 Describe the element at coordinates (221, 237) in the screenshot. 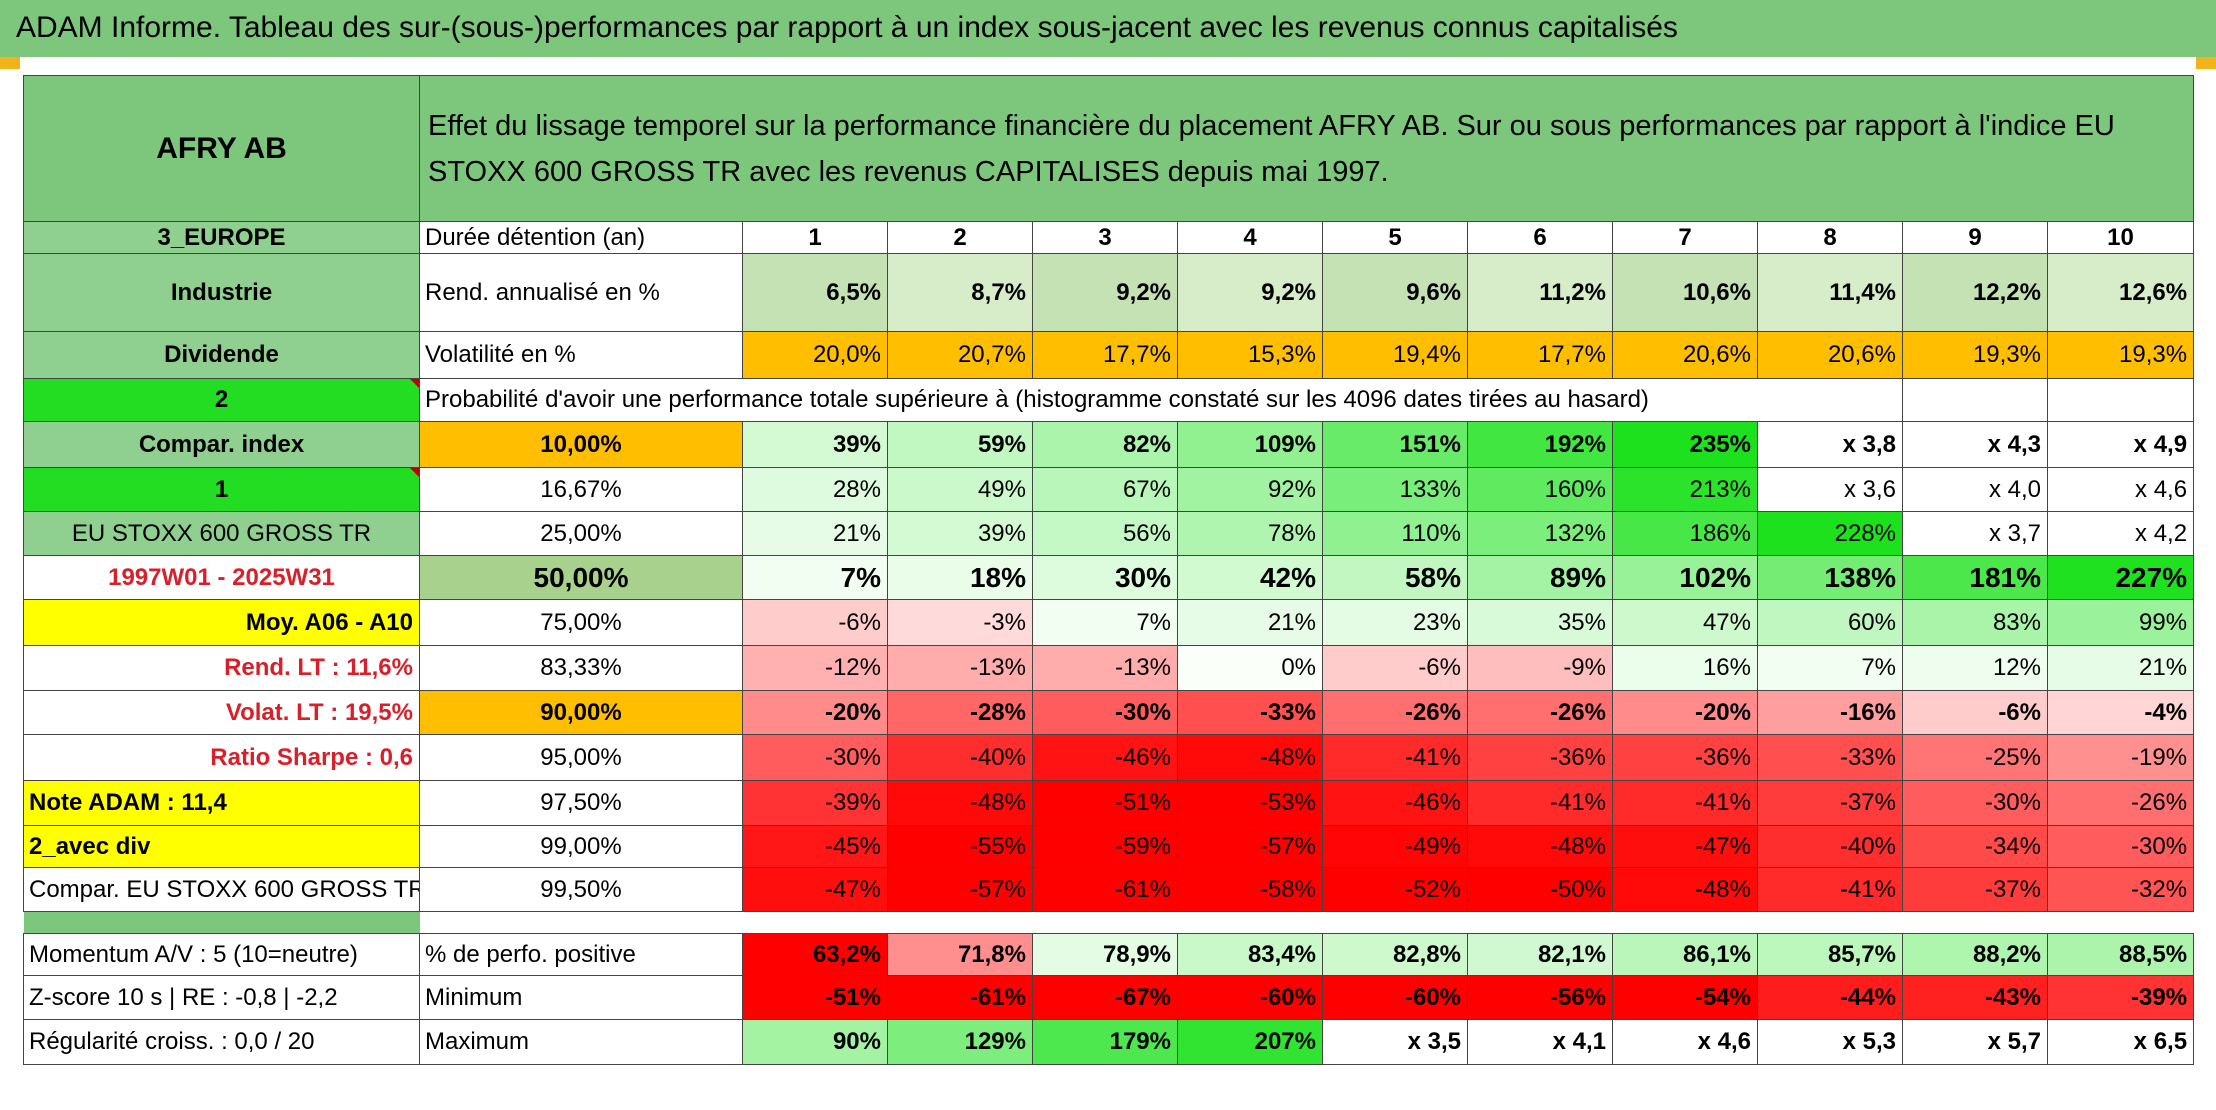

I see `region-label: 3_EUROPE` at that location.